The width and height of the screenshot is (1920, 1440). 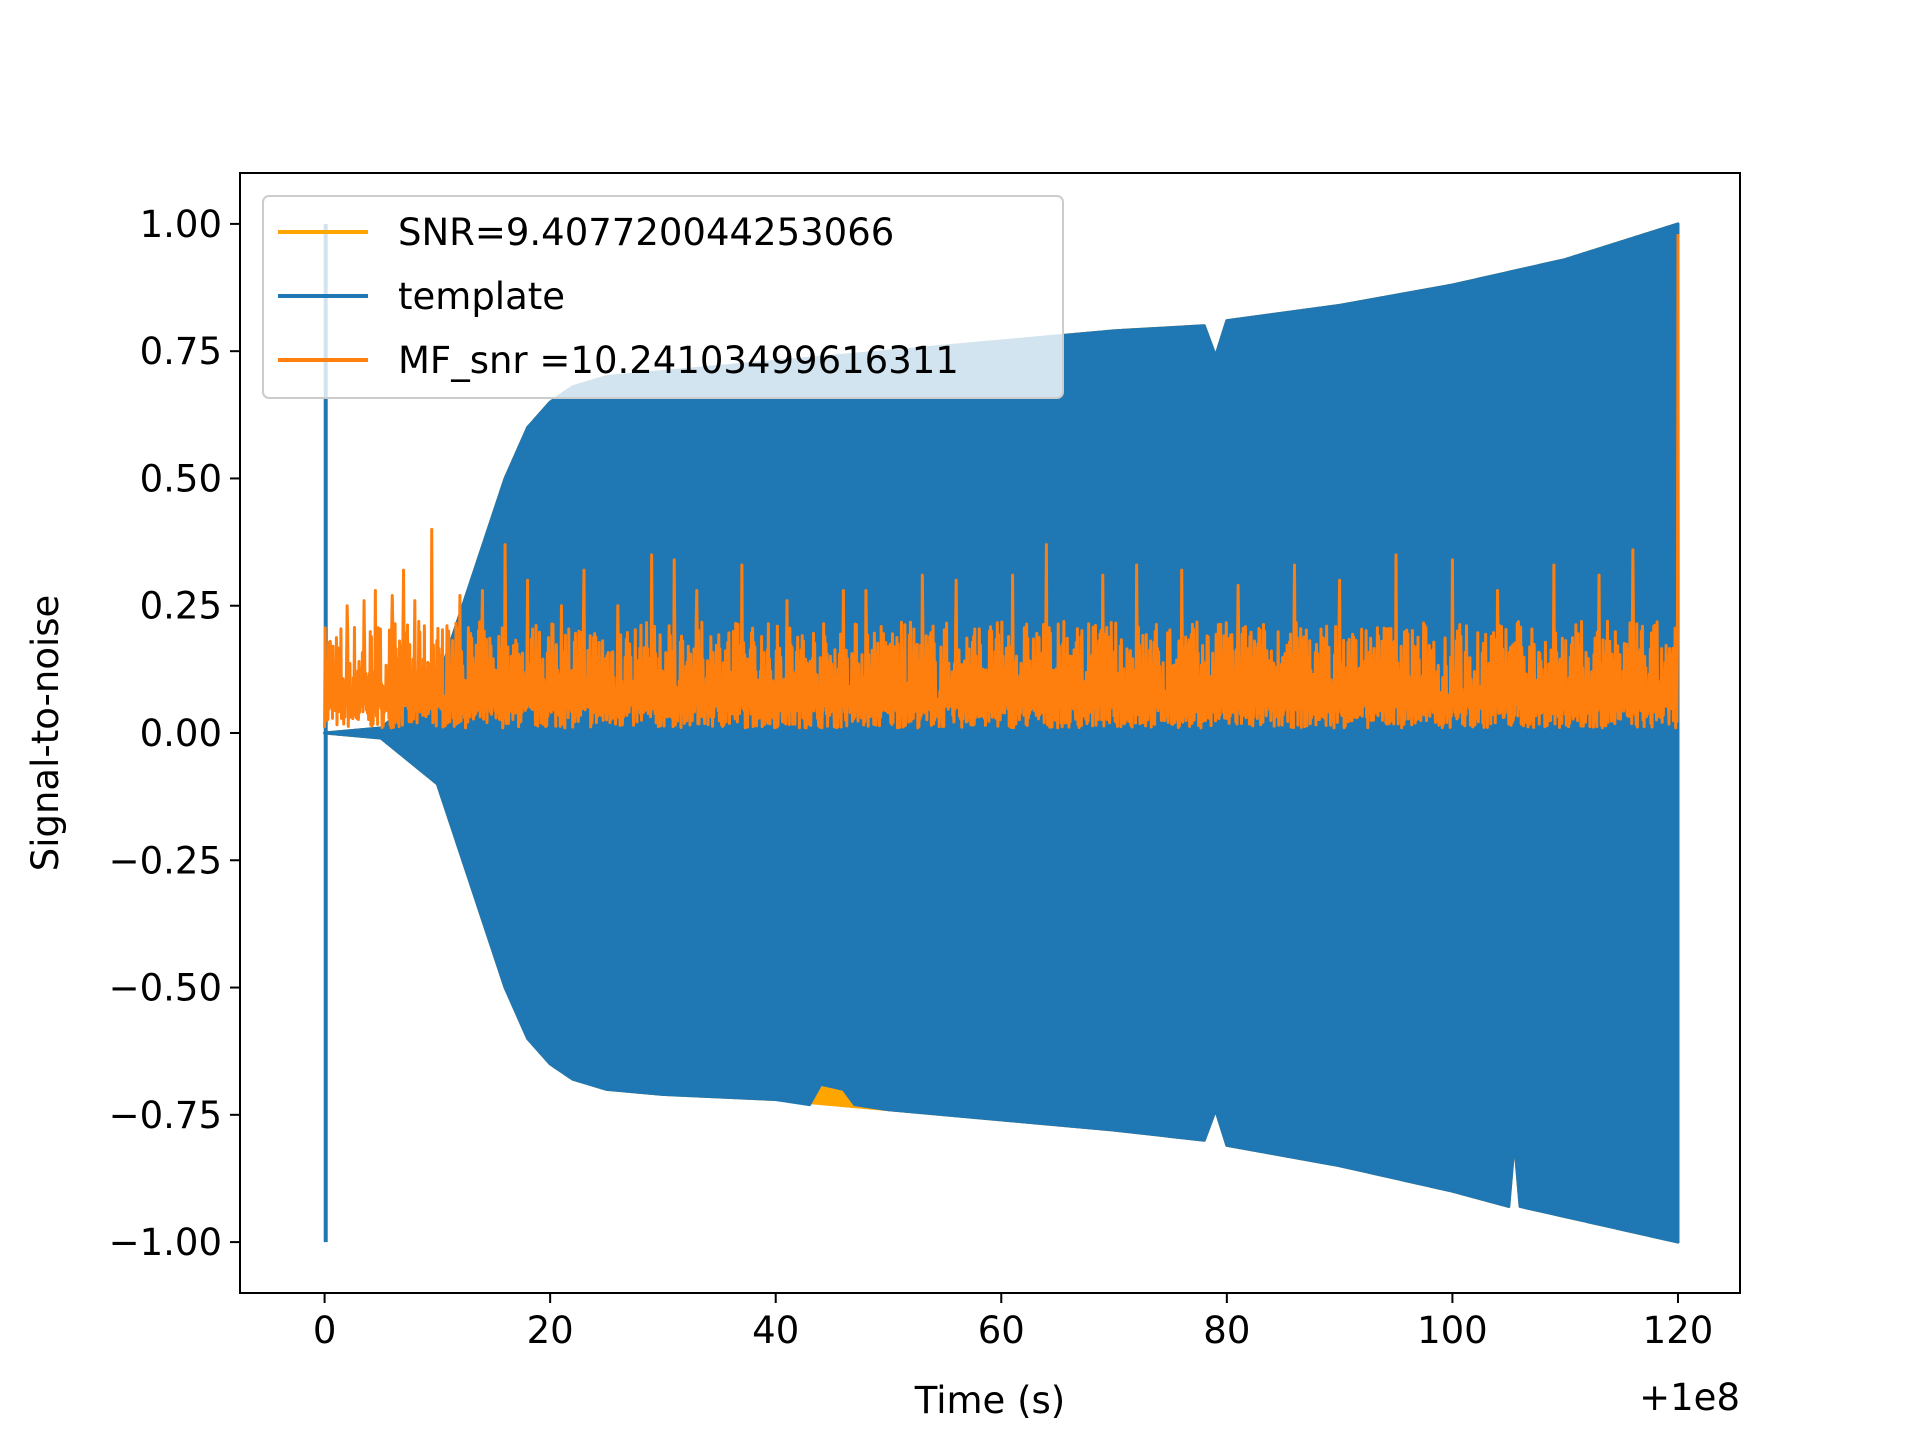 What do you see at coordinates (1678, 1330) in the screenshot?
I see `x-tick-label-6: 120` at bounding box center [1678, 1330].